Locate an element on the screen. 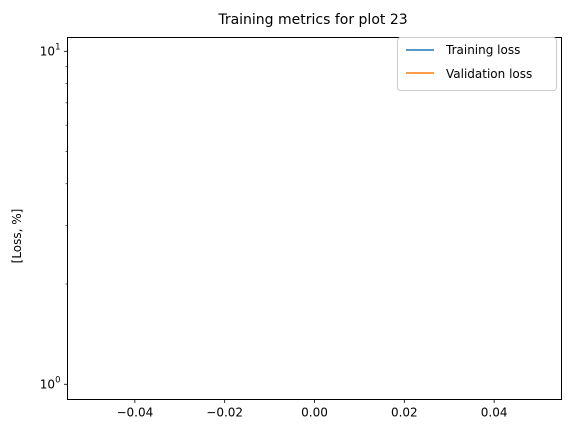 Image resolution: width=574 pixels, height=435 pixels. x-axis-ticks: −0.04 −0.02 0.00 0.02 0.04 is located at coordinates (312, 409).